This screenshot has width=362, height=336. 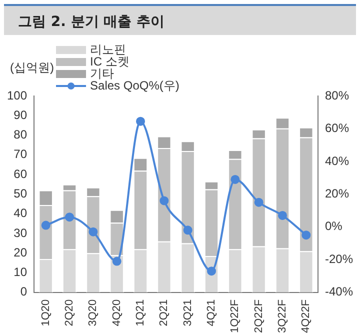 I want to click on y-tick-label: 0, so click(x=24, y=291).